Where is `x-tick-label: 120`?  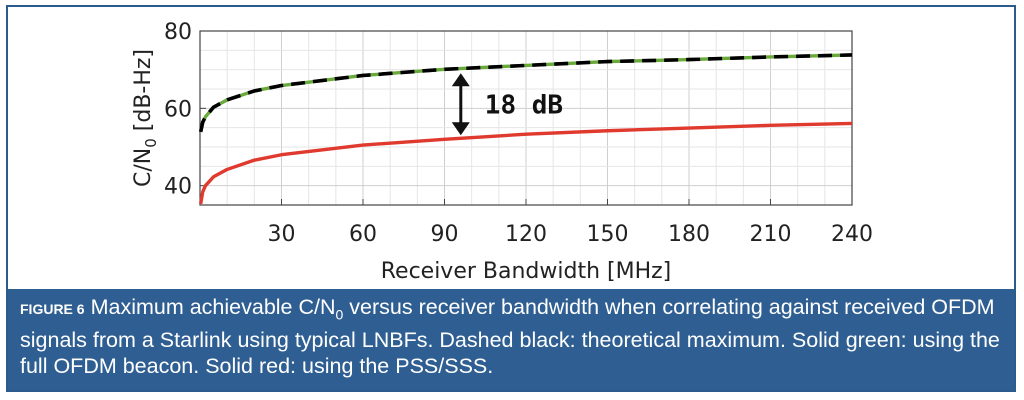
x-tick-label: 120 is located at coordinates (526, 234).